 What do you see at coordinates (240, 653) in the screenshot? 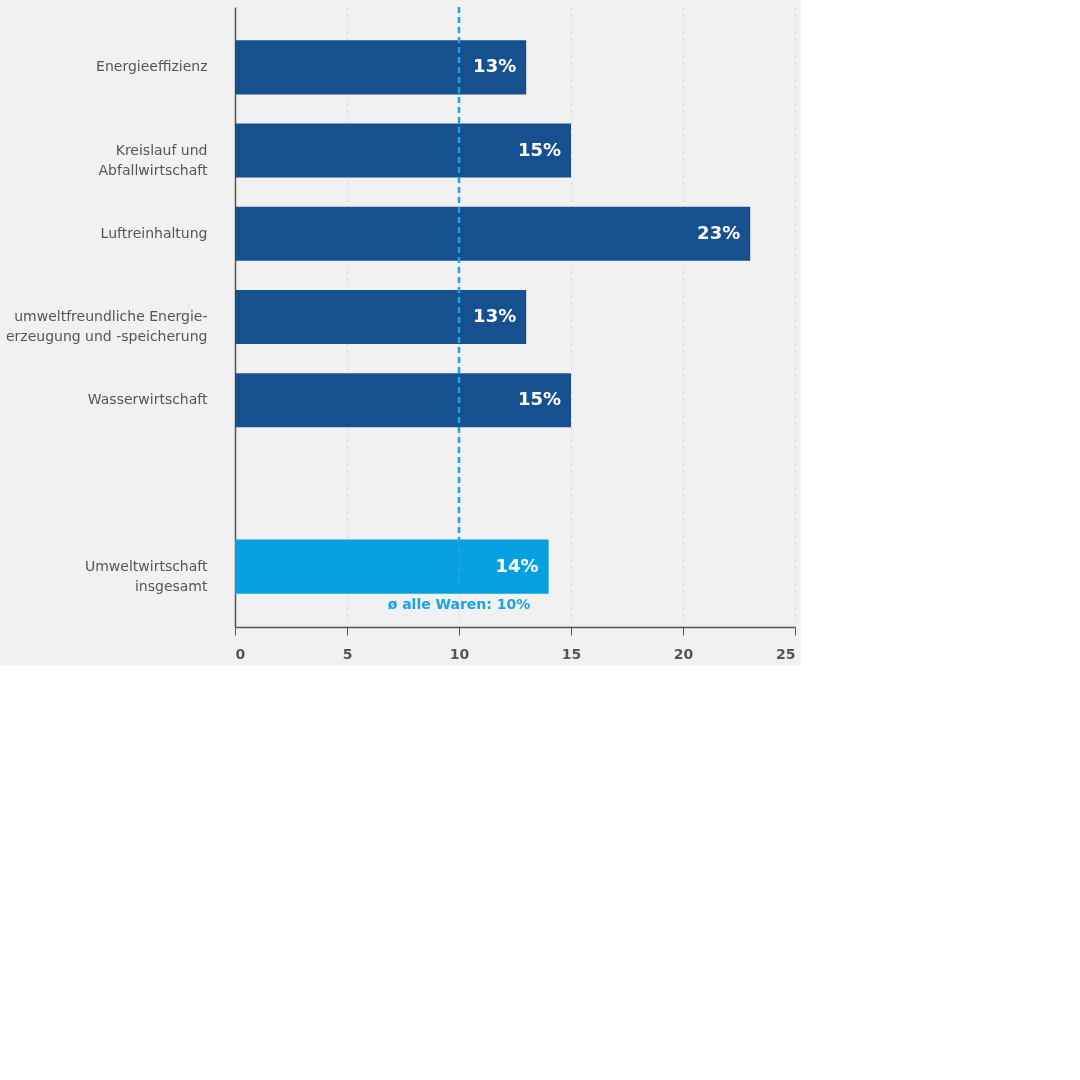
I see `x-tick-label: 0` at bounding box center [240, 653].